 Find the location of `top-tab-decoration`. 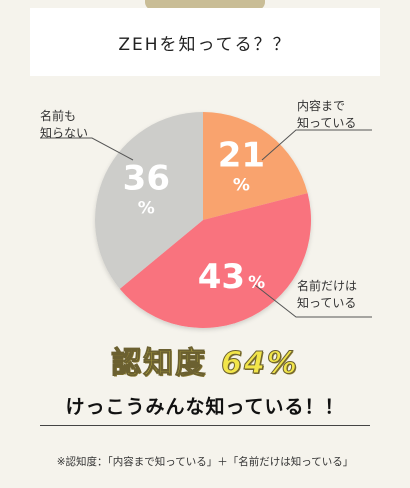

top-tab-decoration is located at coordinates (205, 5).